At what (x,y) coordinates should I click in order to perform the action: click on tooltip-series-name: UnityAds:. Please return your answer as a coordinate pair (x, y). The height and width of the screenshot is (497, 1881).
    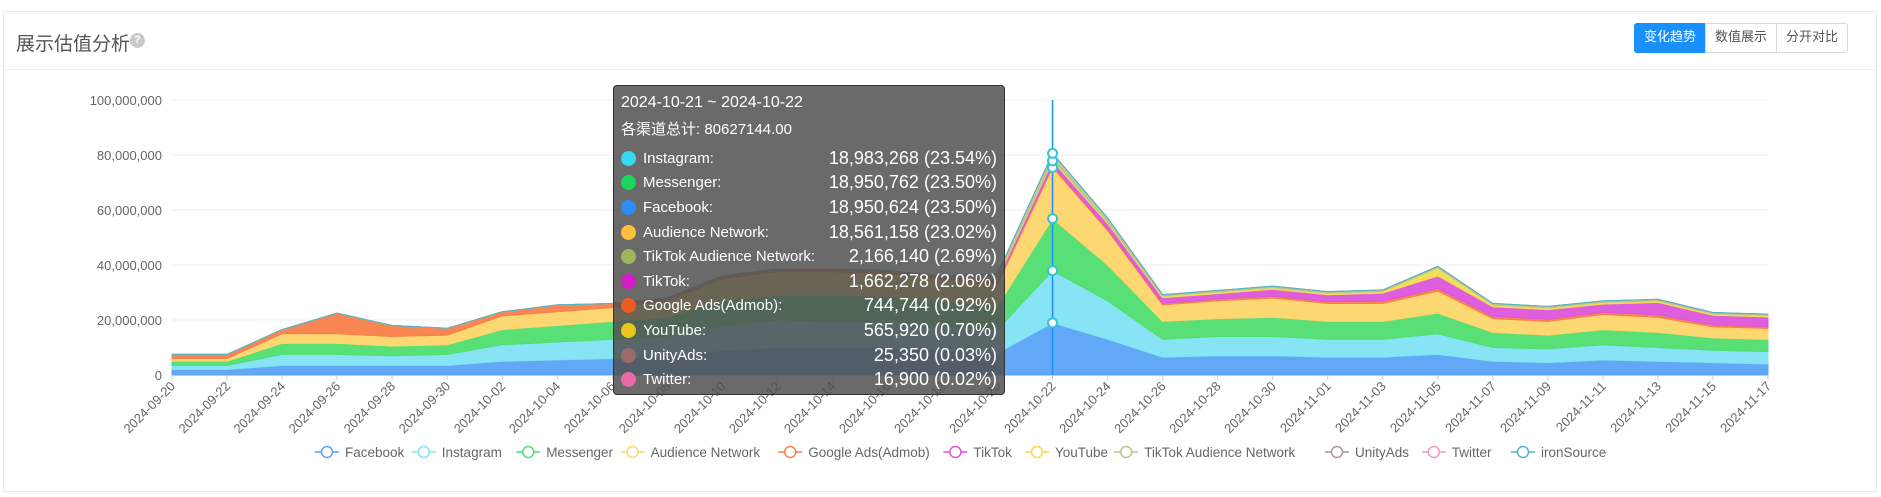
    Looking at the image, I should click on (675, 355).